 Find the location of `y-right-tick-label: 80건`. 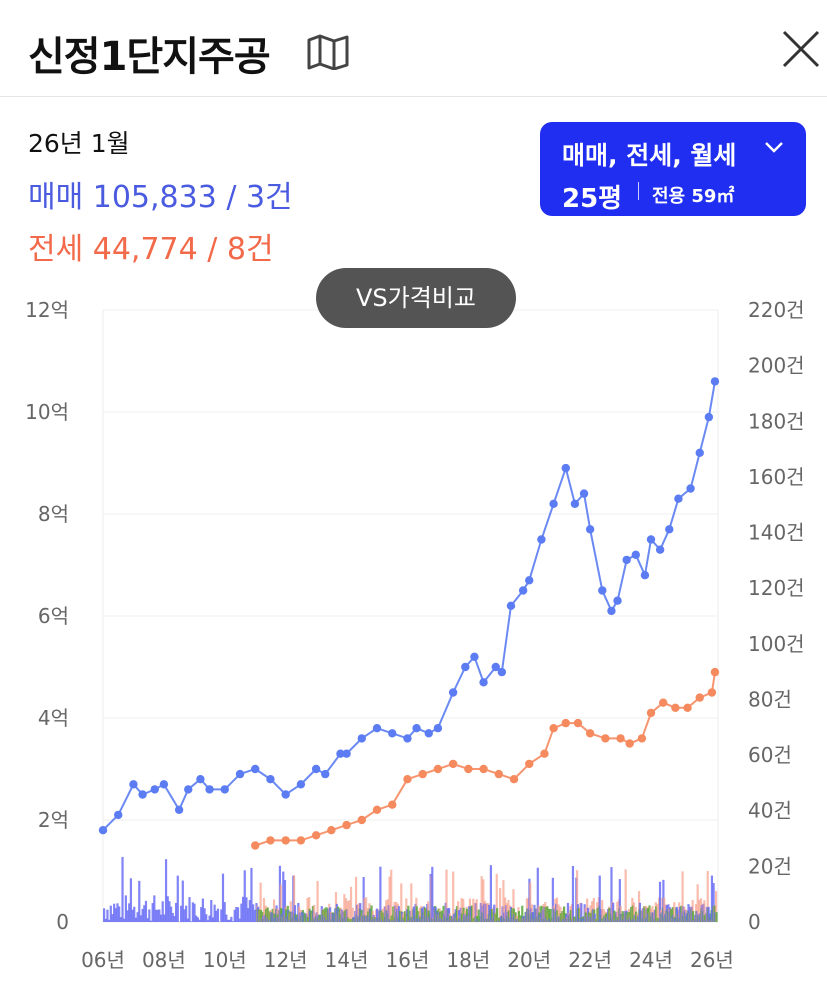

y-right-tick-label: 80건 is located at coordinates (770, 699).